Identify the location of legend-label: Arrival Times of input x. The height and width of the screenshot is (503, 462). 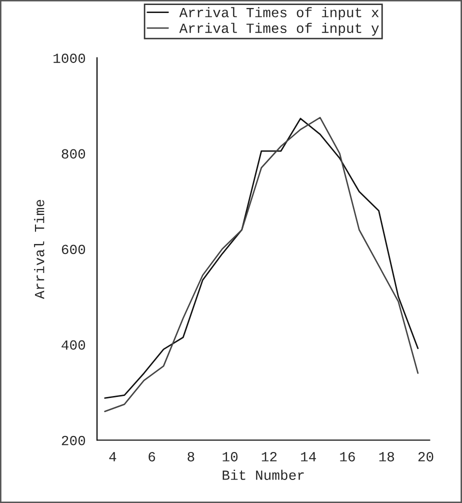
(279, 13).